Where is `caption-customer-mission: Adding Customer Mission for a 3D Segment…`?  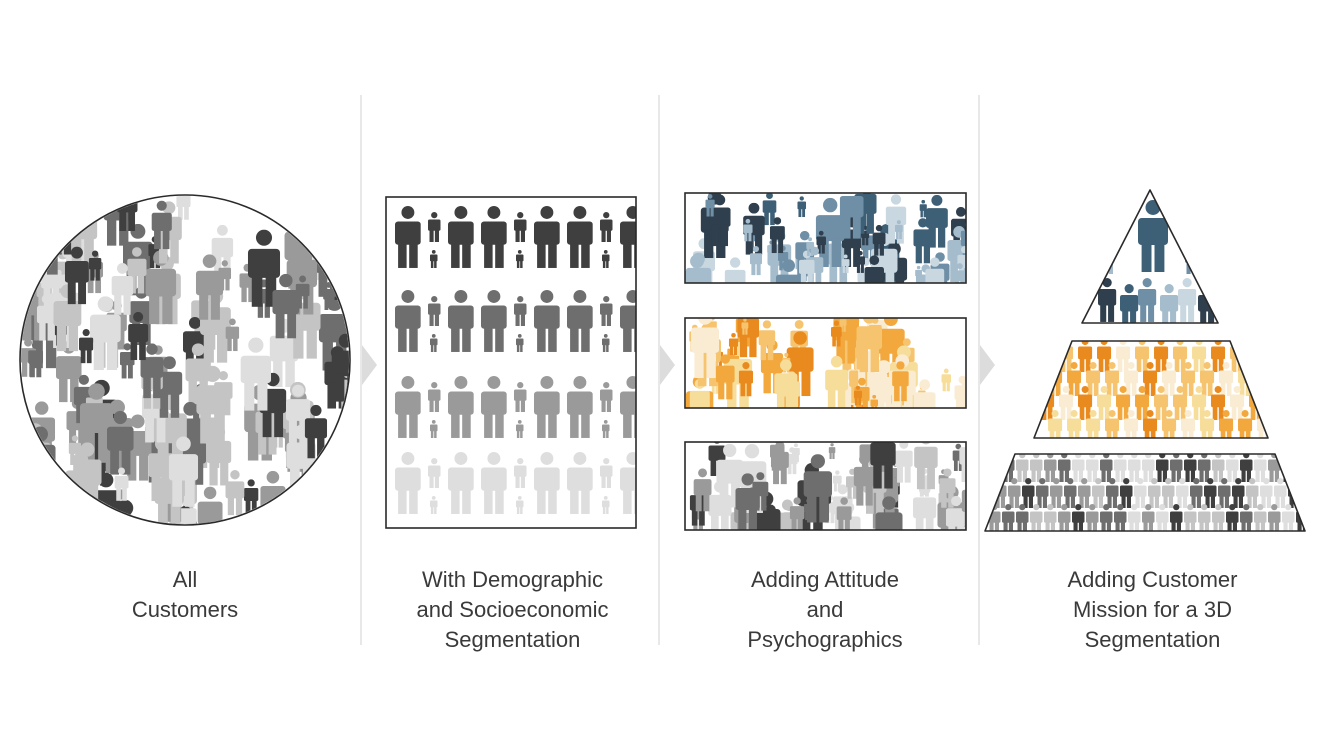
caption-customer-mission: Adding Customer Mission for a 3D Segment… is located at coordinates (1152, 610).